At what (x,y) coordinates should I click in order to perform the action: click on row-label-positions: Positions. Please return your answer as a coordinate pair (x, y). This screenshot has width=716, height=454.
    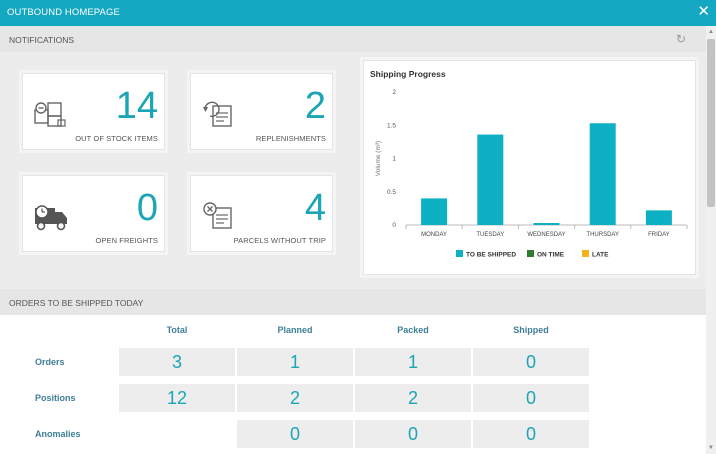
    Looking at the image, I should click on (55, 398).